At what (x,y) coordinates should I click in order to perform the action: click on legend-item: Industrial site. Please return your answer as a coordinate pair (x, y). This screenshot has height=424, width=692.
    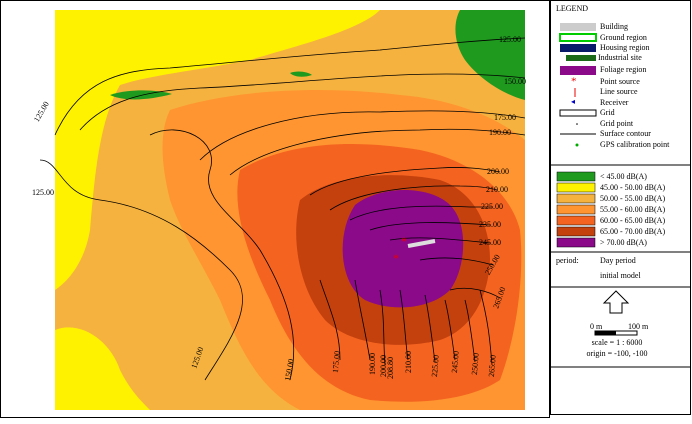
    Looking at the image, I should click on (620, 57).